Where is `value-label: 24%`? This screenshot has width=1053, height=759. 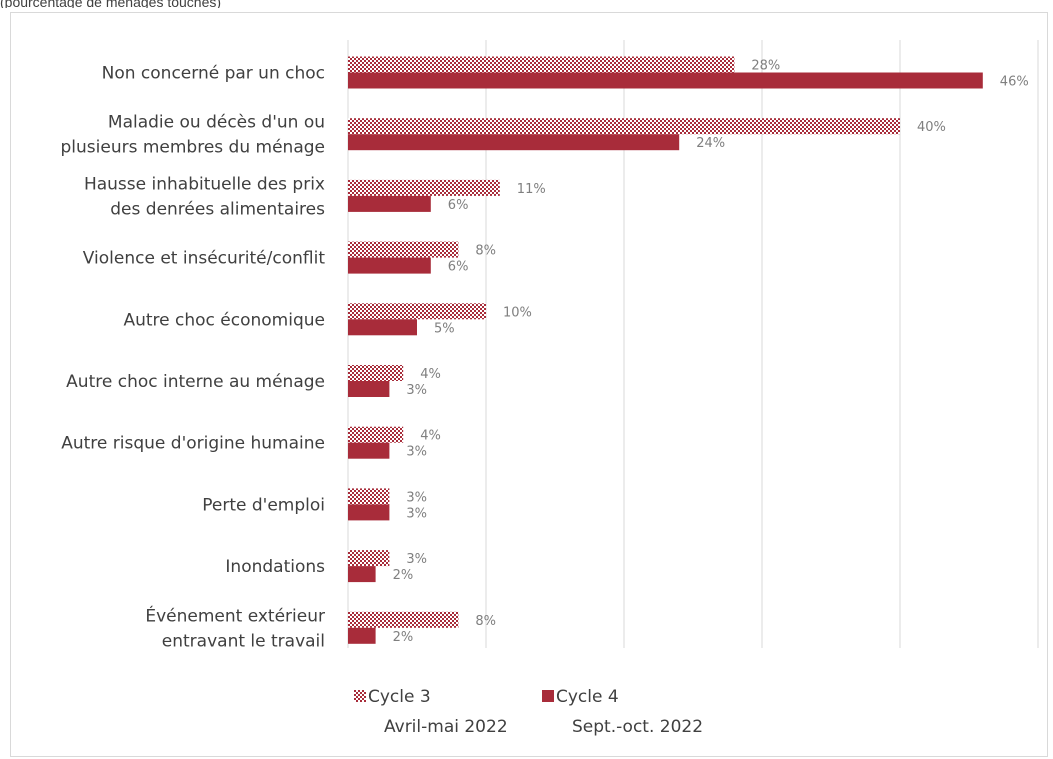 value-label: 24% is located at coordinates (710, 143).